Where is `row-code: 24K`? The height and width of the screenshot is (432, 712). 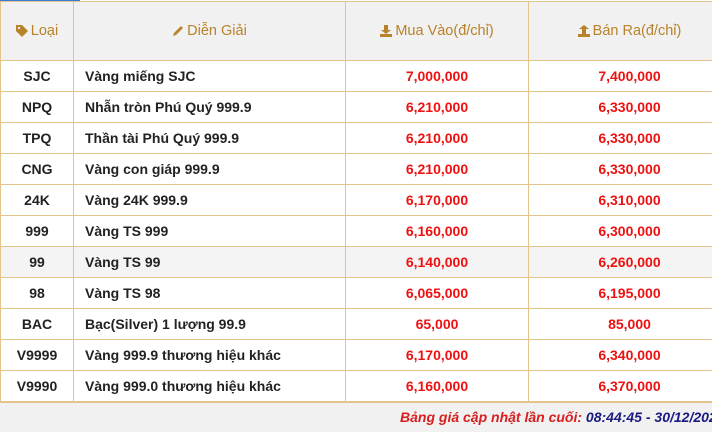 row-code: 24K is located at coordinates (37, 200).